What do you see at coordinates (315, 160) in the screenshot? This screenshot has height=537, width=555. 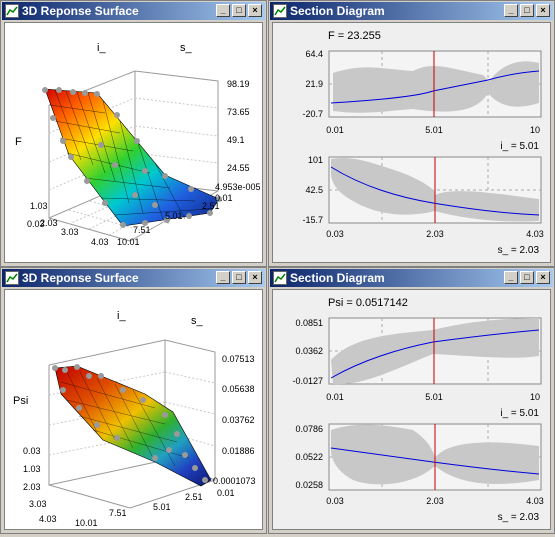 I see `y-tick-label: 101` at bounding box center [315, 160].